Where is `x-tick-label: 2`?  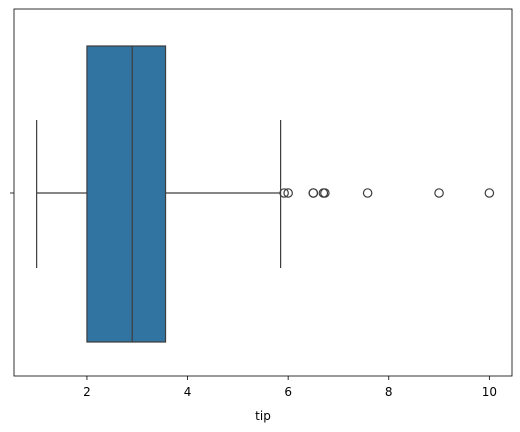 x-tick-label: 2 is located at coordinates (87, 392).